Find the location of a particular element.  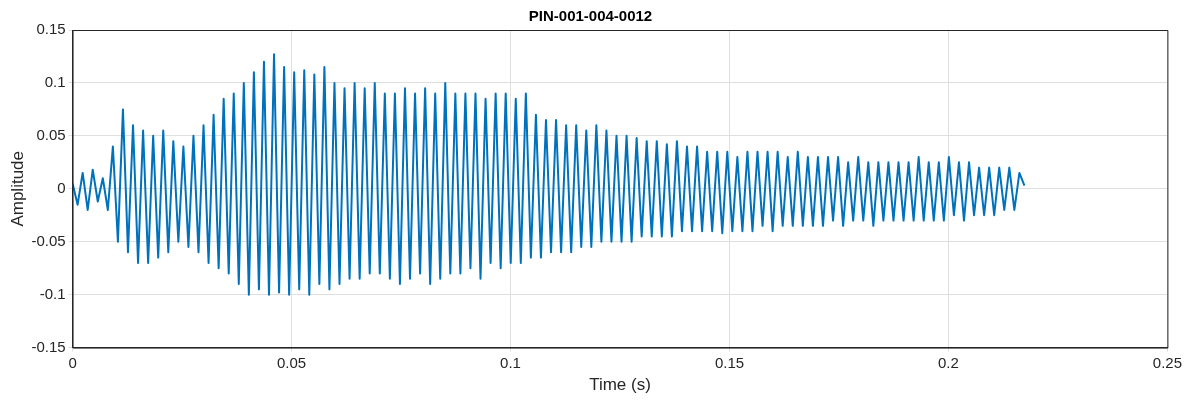

x-tick-label: 0.25 is located at coordinates (1167, 362).